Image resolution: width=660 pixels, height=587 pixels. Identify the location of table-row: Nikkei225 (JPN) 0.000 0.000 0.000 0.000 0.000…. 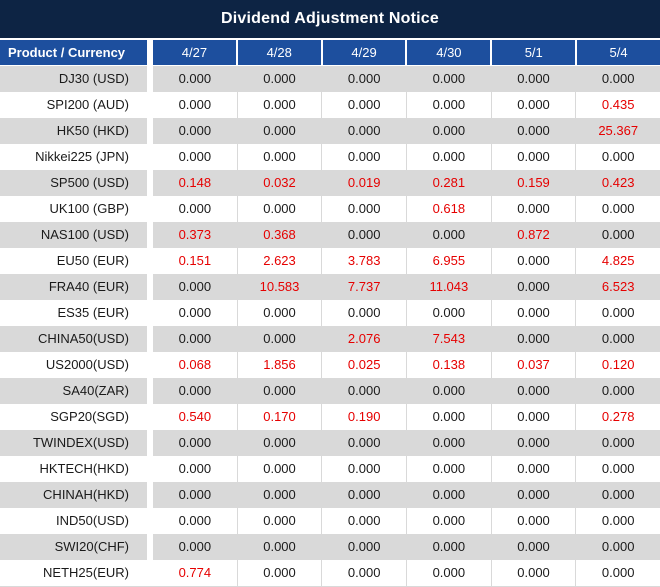
(330, 157).